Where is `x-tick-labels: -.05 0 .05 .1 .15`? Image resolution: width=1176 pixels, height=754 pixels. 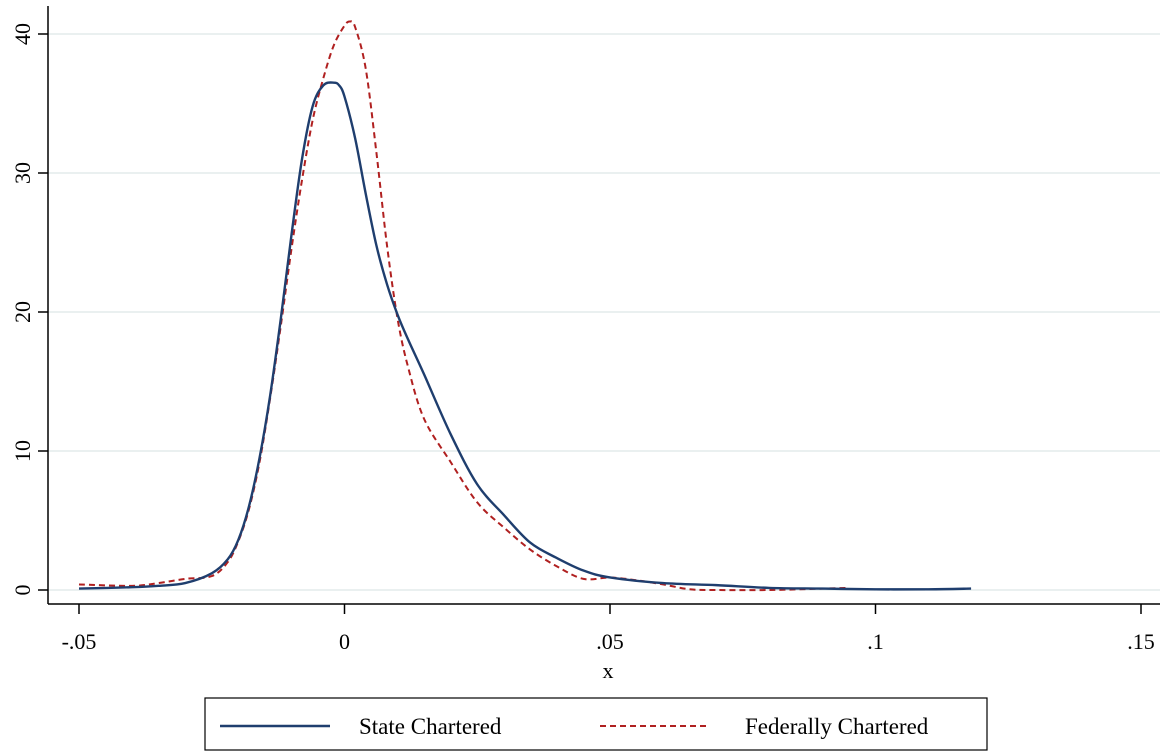
x-tick-labels: -.05 0 .05 .1 .15 is located at coordinates (608, 641).